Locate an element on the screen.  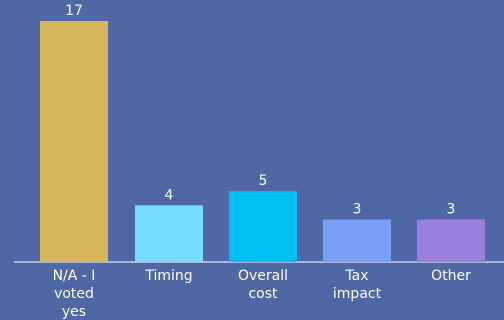
category-label-0: N/A - I voted yes is located at coordinates (74, 294).